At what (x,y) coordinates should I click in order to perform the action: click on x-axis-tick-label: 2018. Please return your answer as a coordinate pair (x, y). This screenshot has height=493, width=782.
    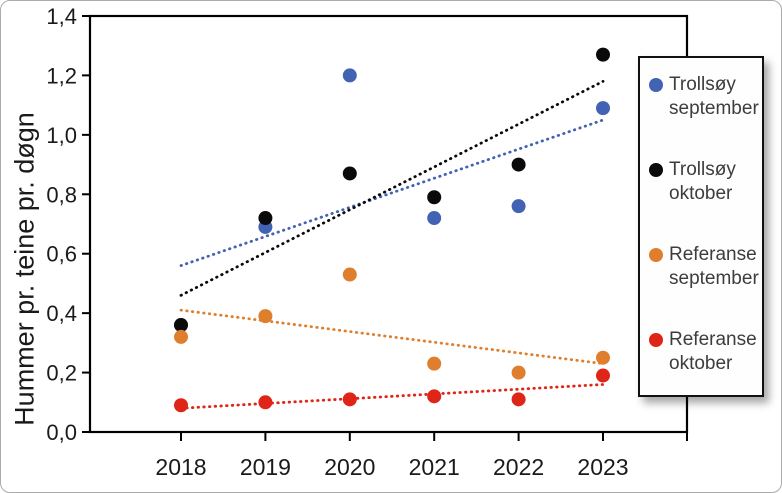
    Looking at the image, I should click on (180, 467).